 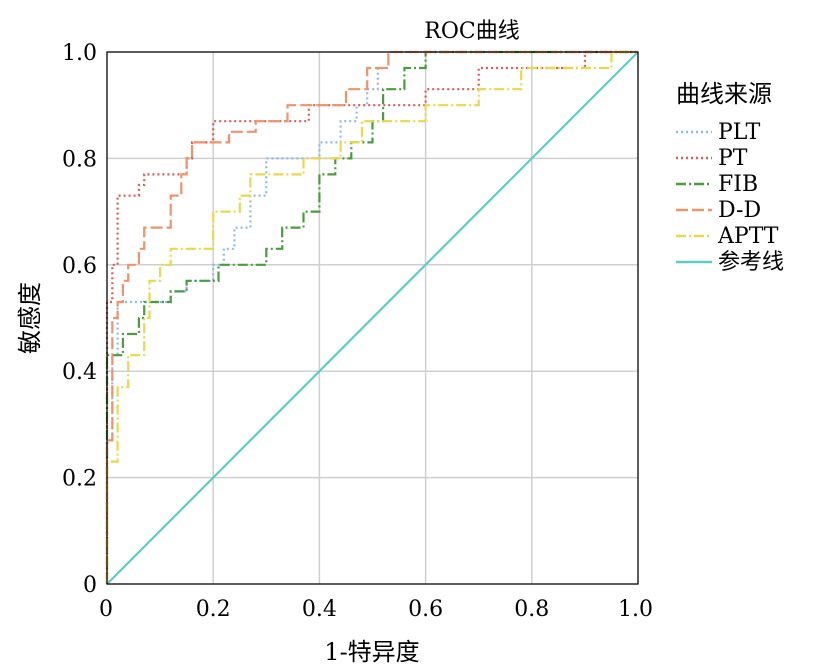 What do you see at coordinates (733, 158) in the screenshot?
I see `legend-label: PT` at bounding box center [733, 158].